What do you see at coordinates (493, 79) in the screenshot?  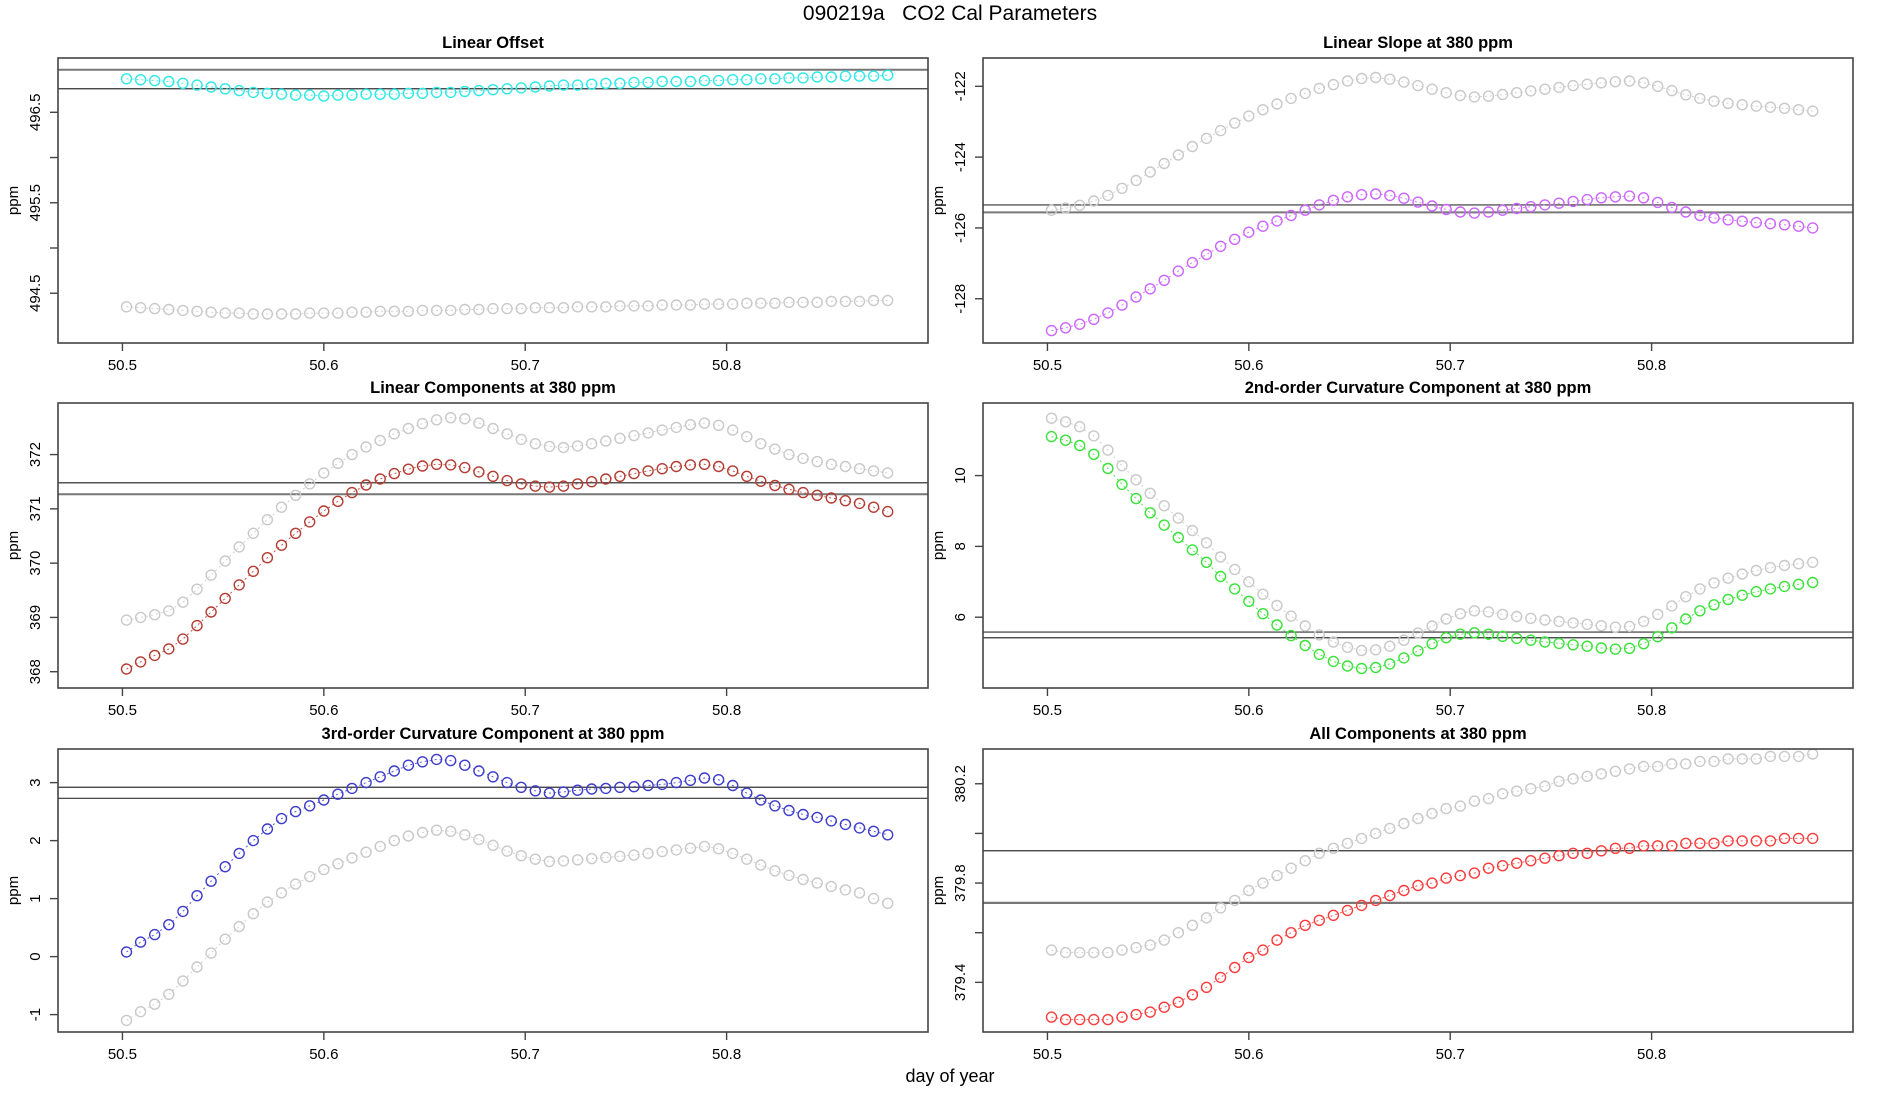 I see `reference-lines` at bounding box center [493, 79].